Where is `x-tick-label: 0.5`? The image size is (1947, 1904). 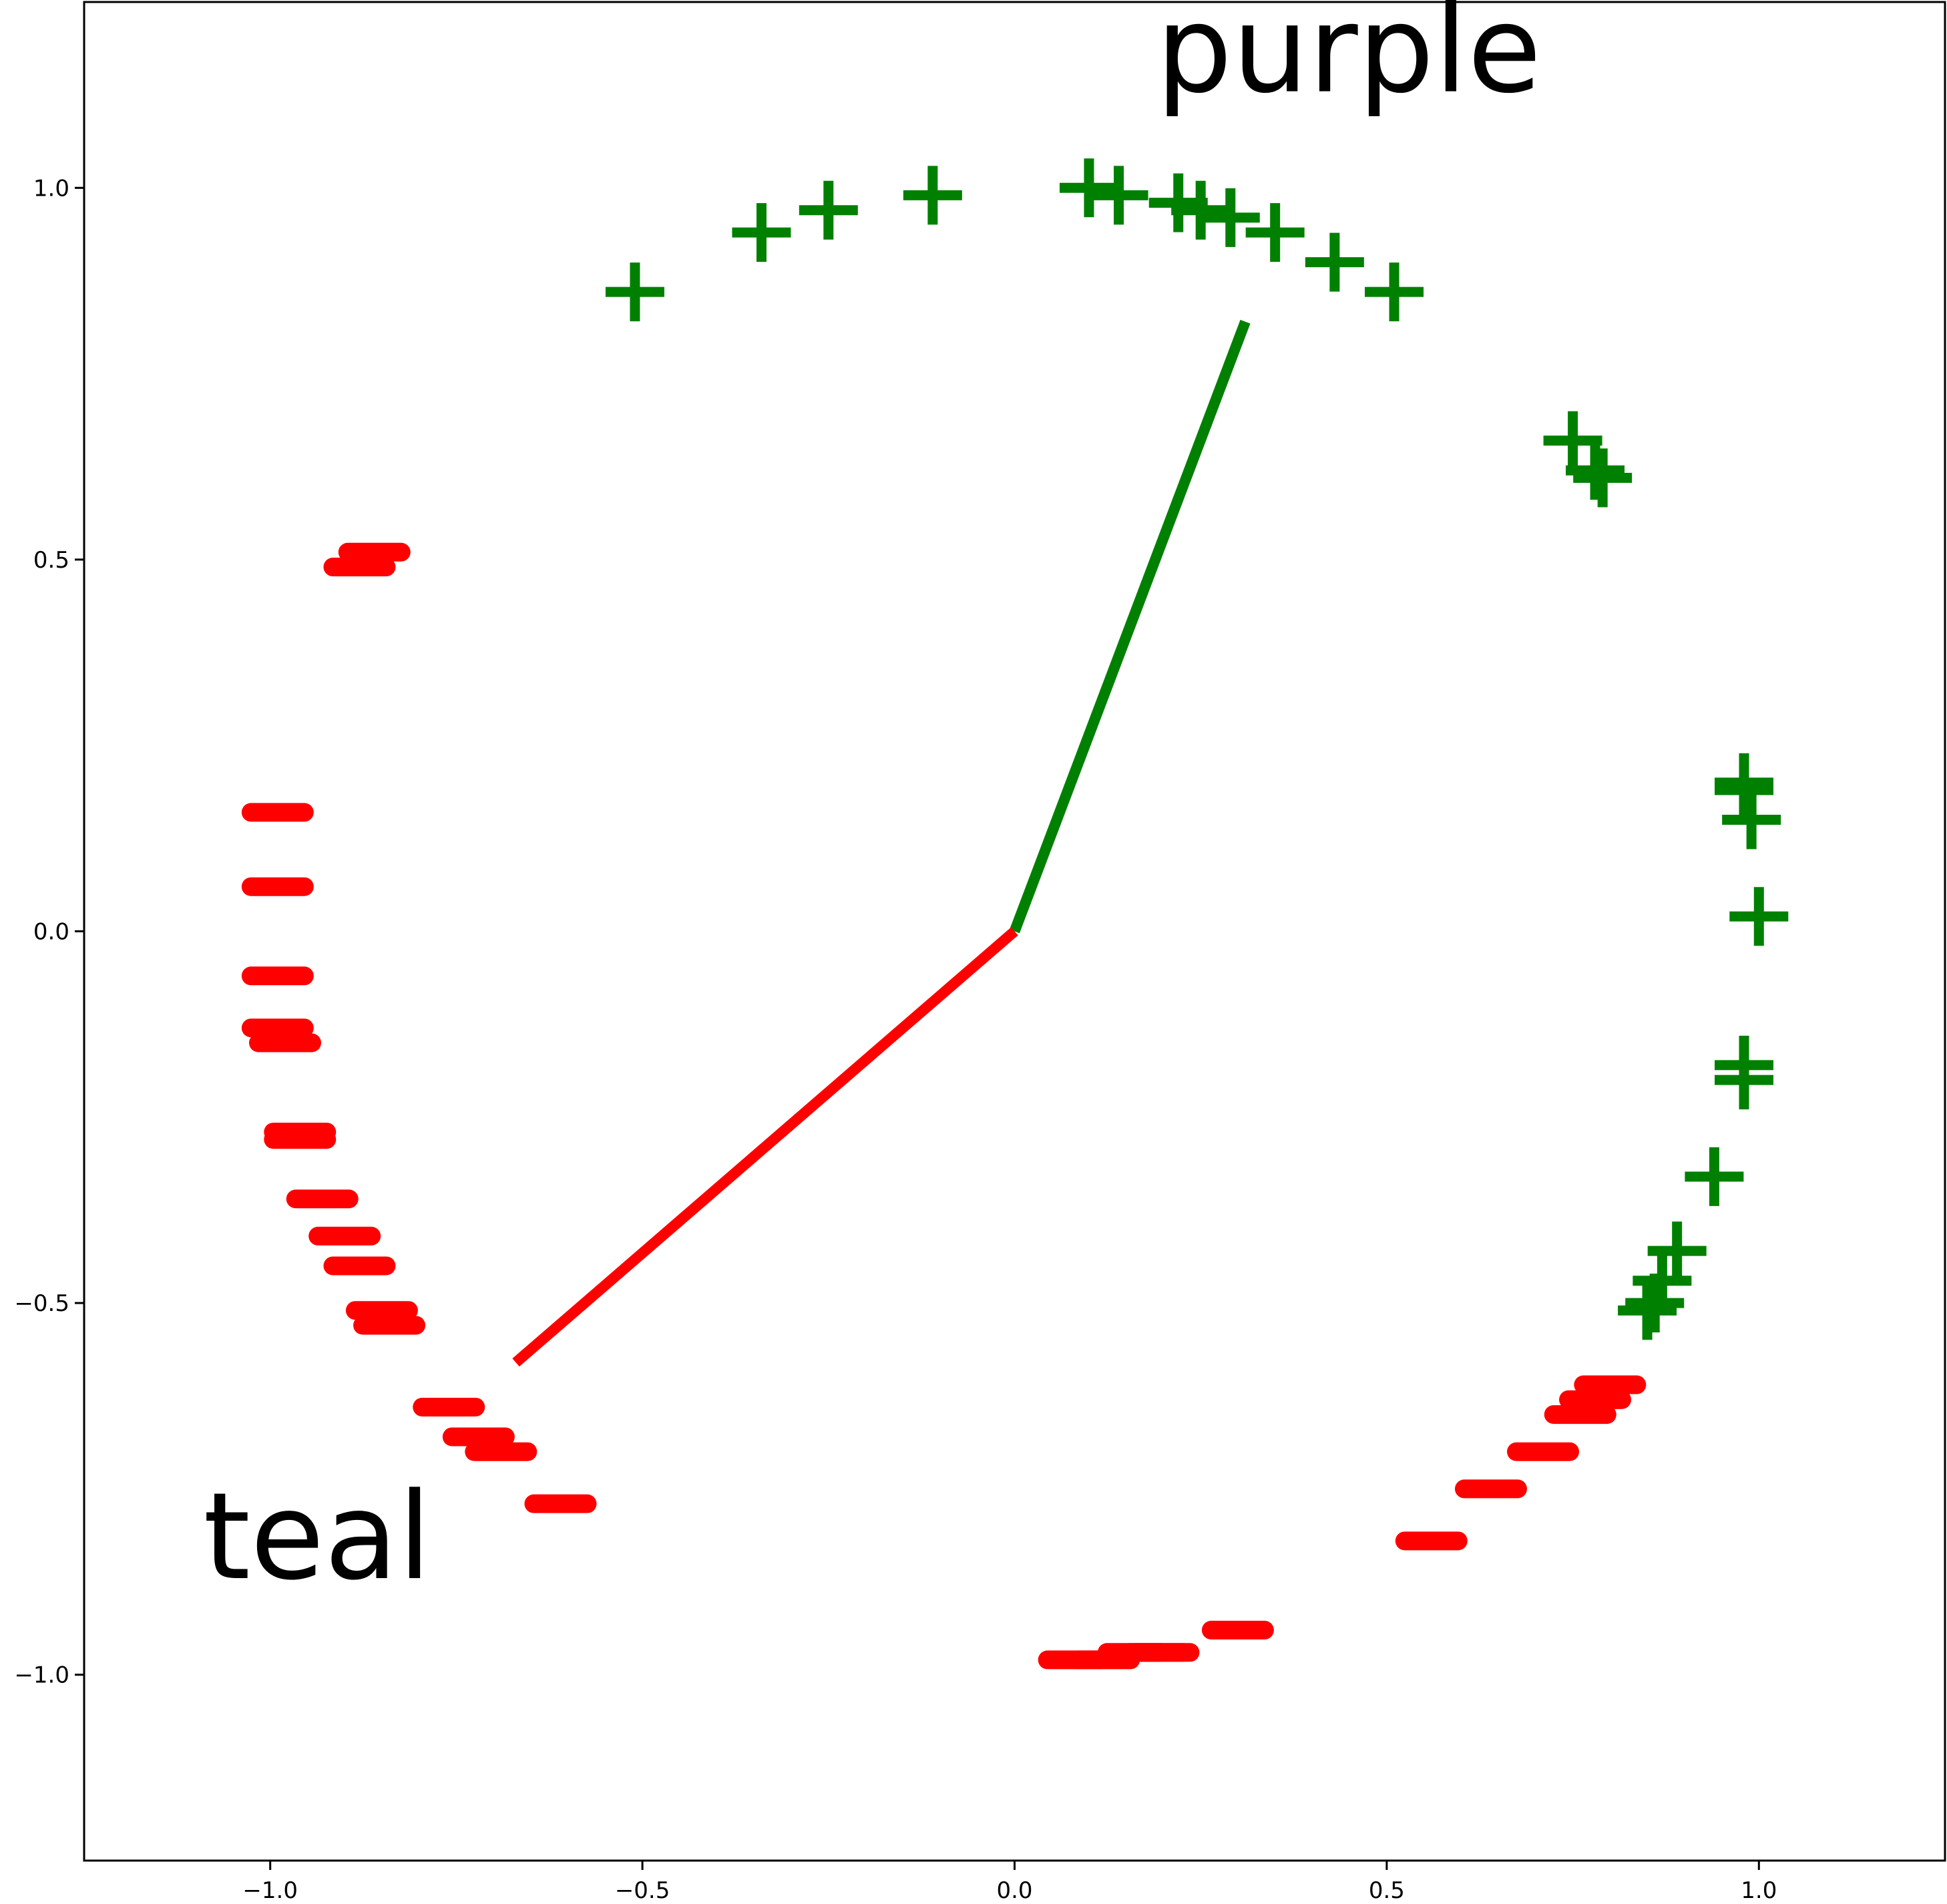 x-tick-label: 0.5 is located at coordinates (1387, 1891).